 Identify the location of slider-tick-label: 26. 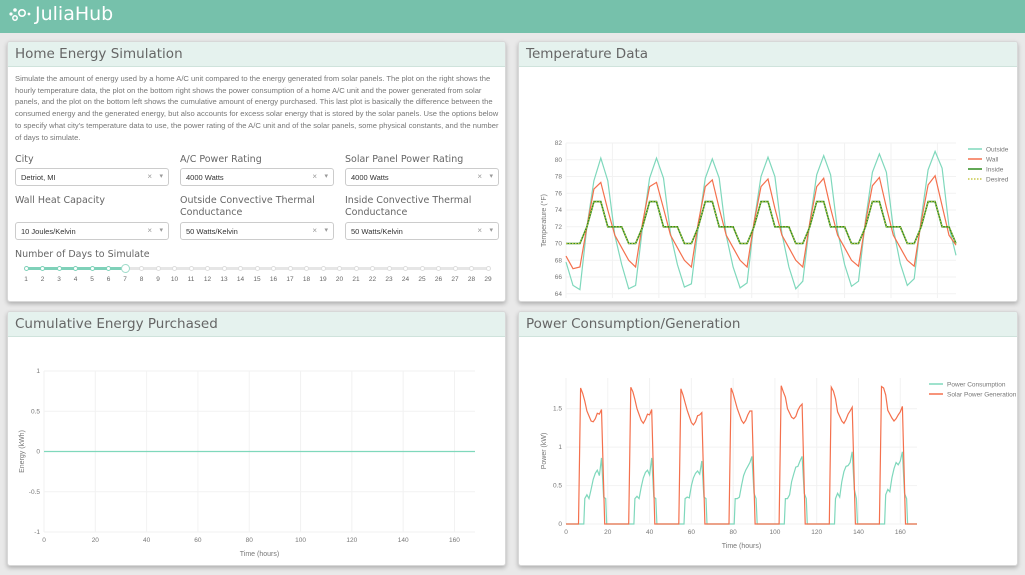
(438, 279).